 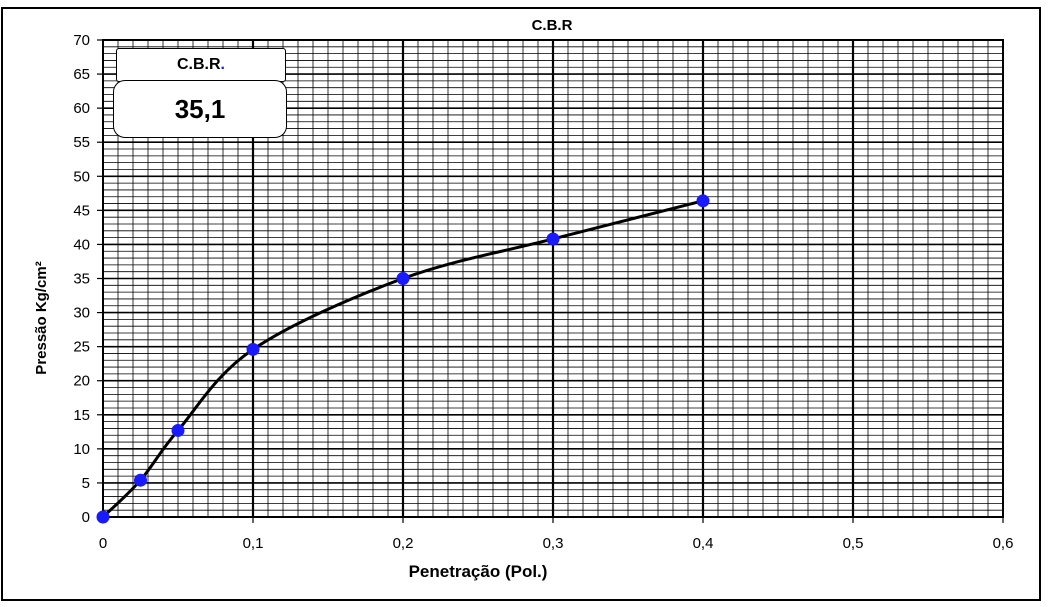 I want to click on cbr-label-box: C.B.R., so click(x=201, y=65).